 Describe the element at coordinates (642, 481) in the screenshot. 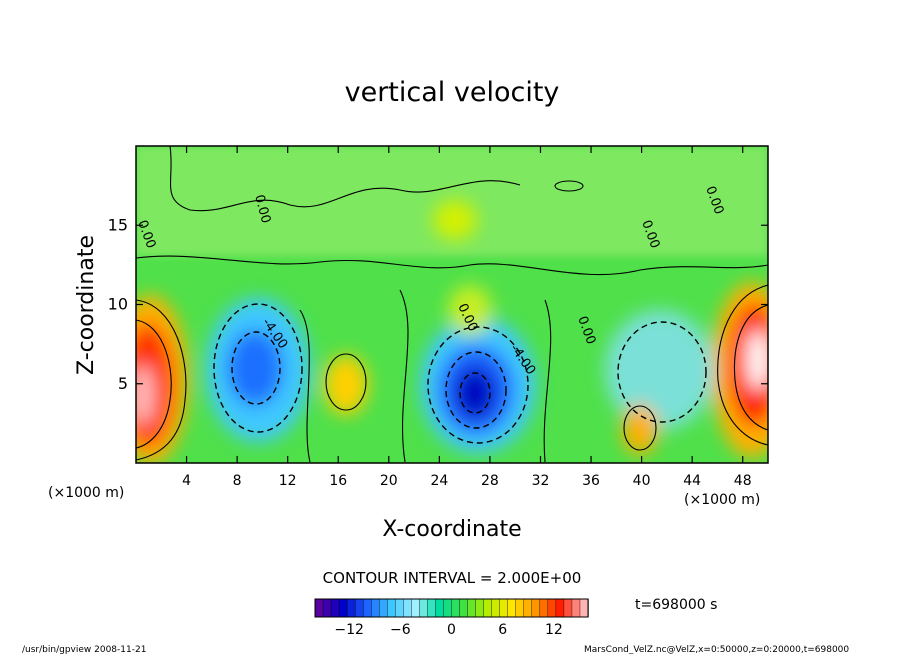

I see `x-tick-label: 40` at that location.